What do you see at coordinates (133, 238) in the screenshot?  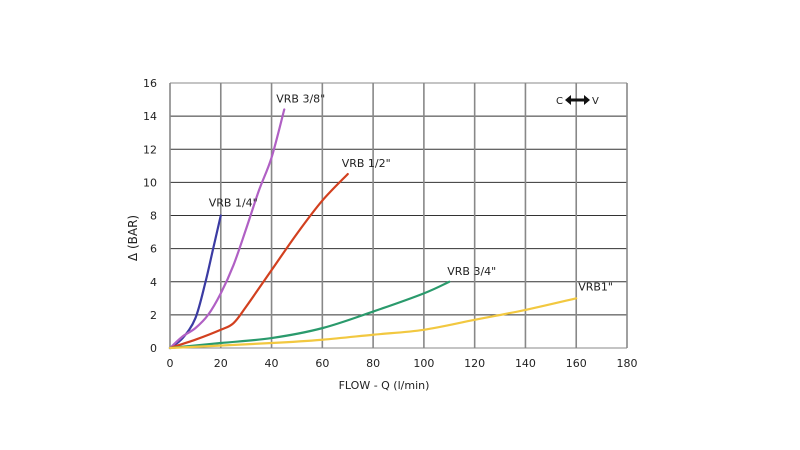 I see `y-axis-label: Δ (BAR)` at bounding box center [133, 238].